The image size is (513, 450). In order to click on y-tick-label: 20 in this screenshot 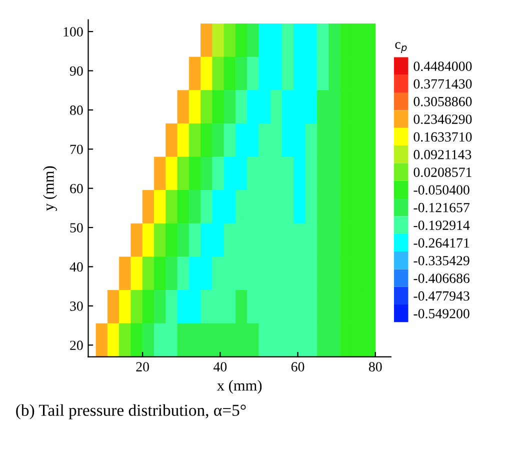, I will do `click(76, 345)`.